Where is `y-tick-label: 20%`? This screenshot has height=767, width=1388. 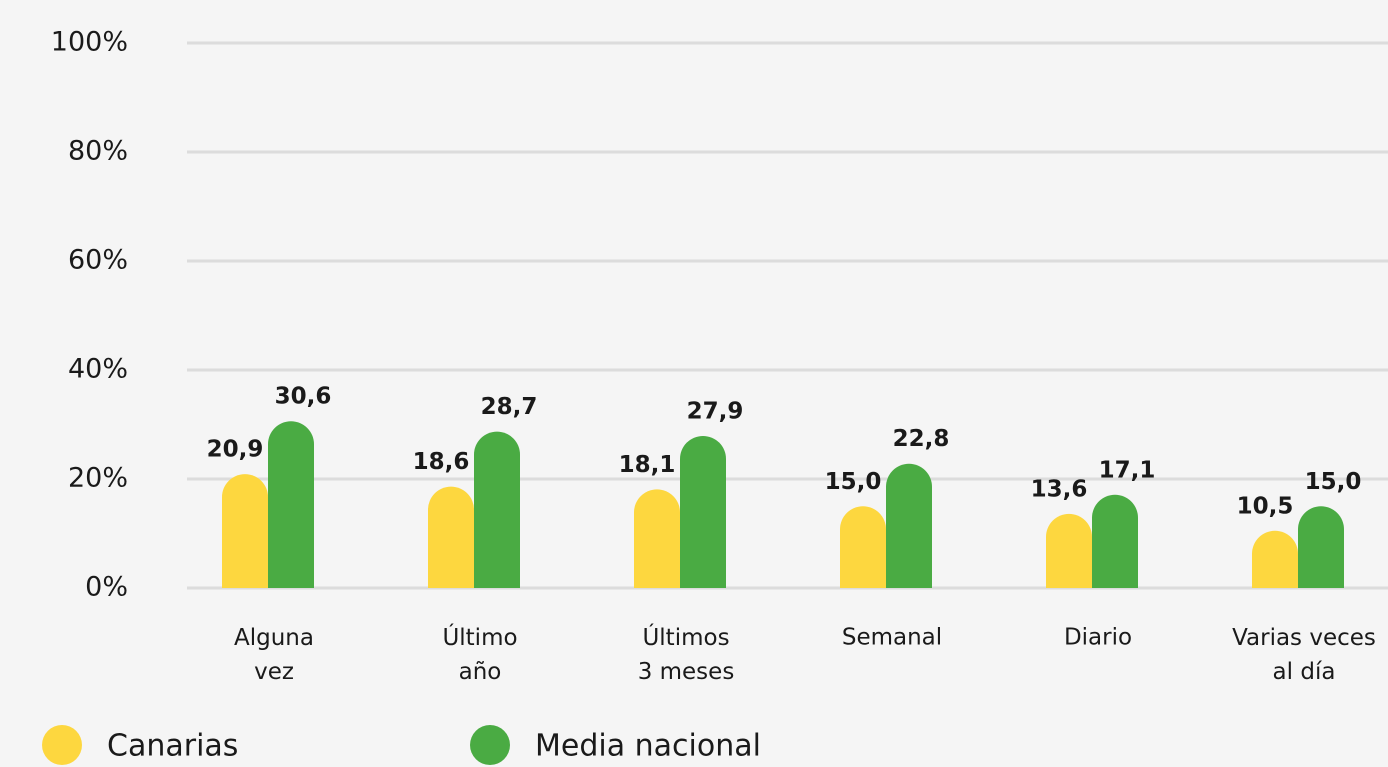 y-tick-label: 20% is located at coordinates (98, 478).